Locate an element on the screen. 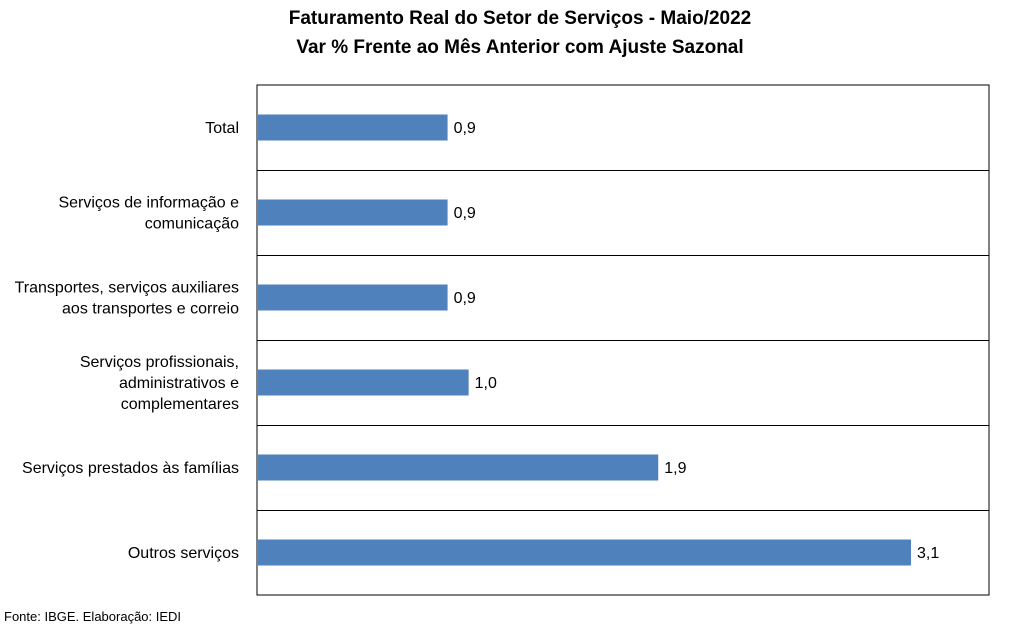  data-label: 3,1 is located at coordinates (928, 553).